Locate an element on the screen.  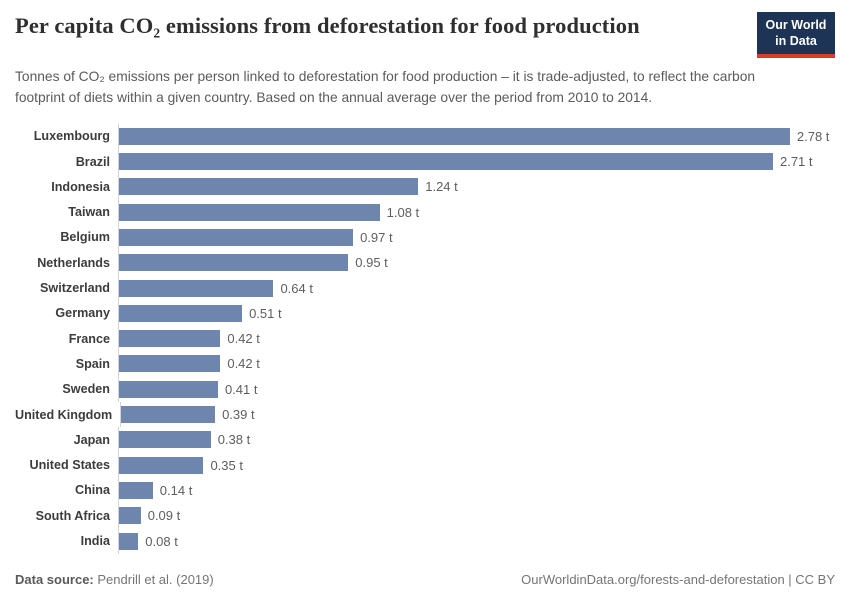
value-label: 0.95 t is located at coordinates (371, 263).